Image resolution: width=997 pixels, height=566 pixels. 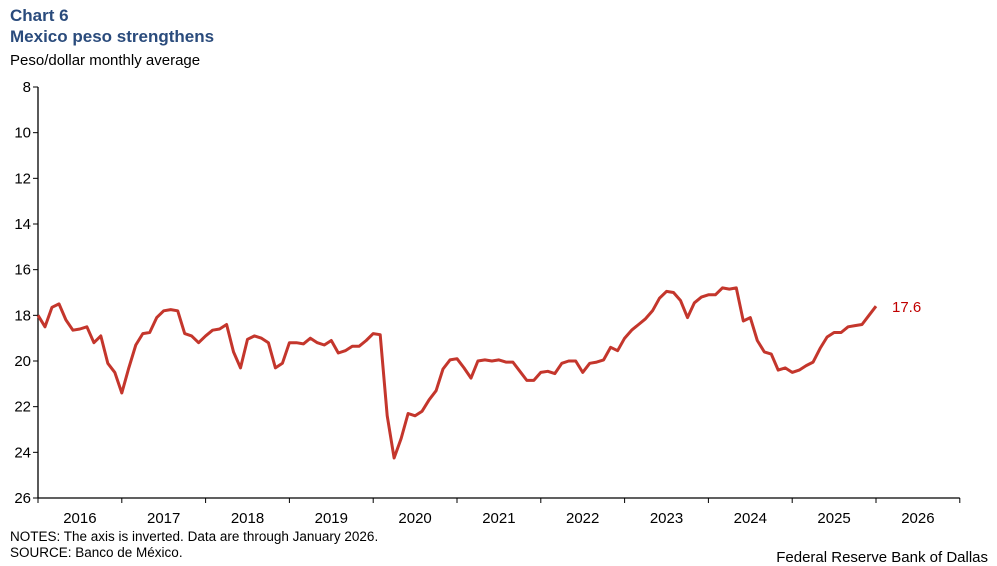 I want to click on end-value-label: 17.6, so click(x=906, y=307).